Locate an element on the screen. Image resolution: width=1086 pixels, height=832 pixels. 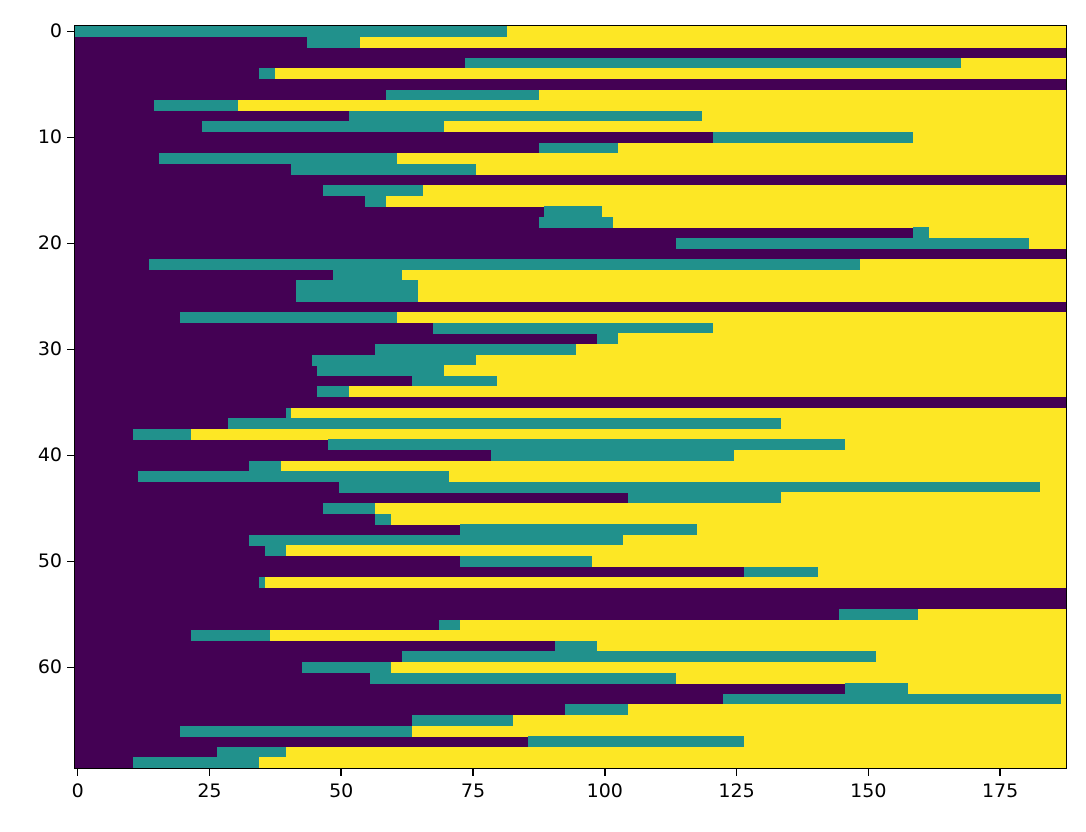
row-49-high-segment is located at coordinates (675, 551).